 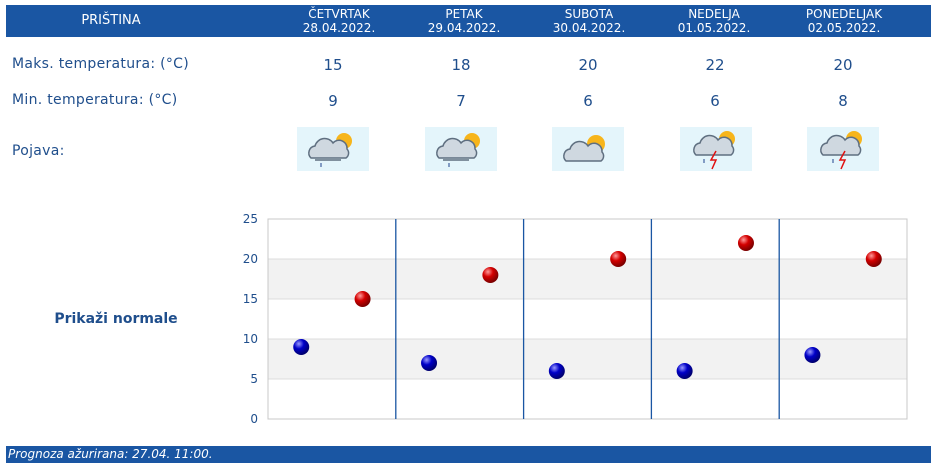 I want to click on min-temp-value: 9, so click(x=333, y=101).